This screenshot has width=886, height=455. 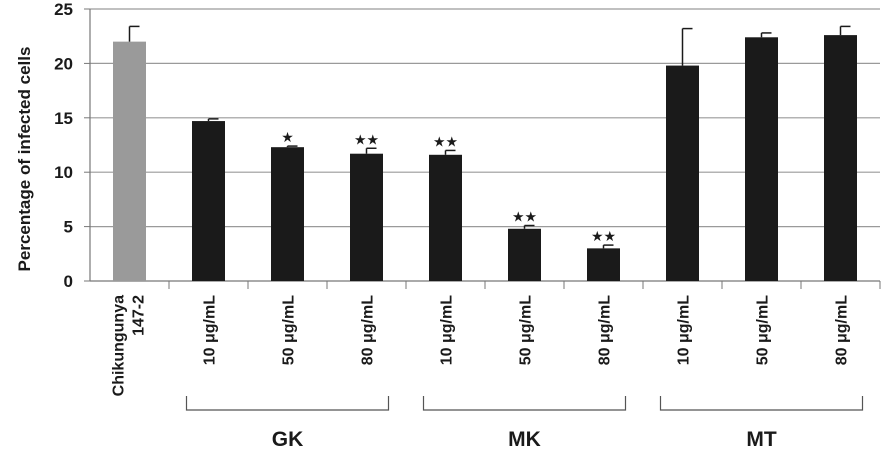 What do you see at coordinates (524, 439) in the screenshot?
I see `group-label: MK` at bounding box center [524, 439].